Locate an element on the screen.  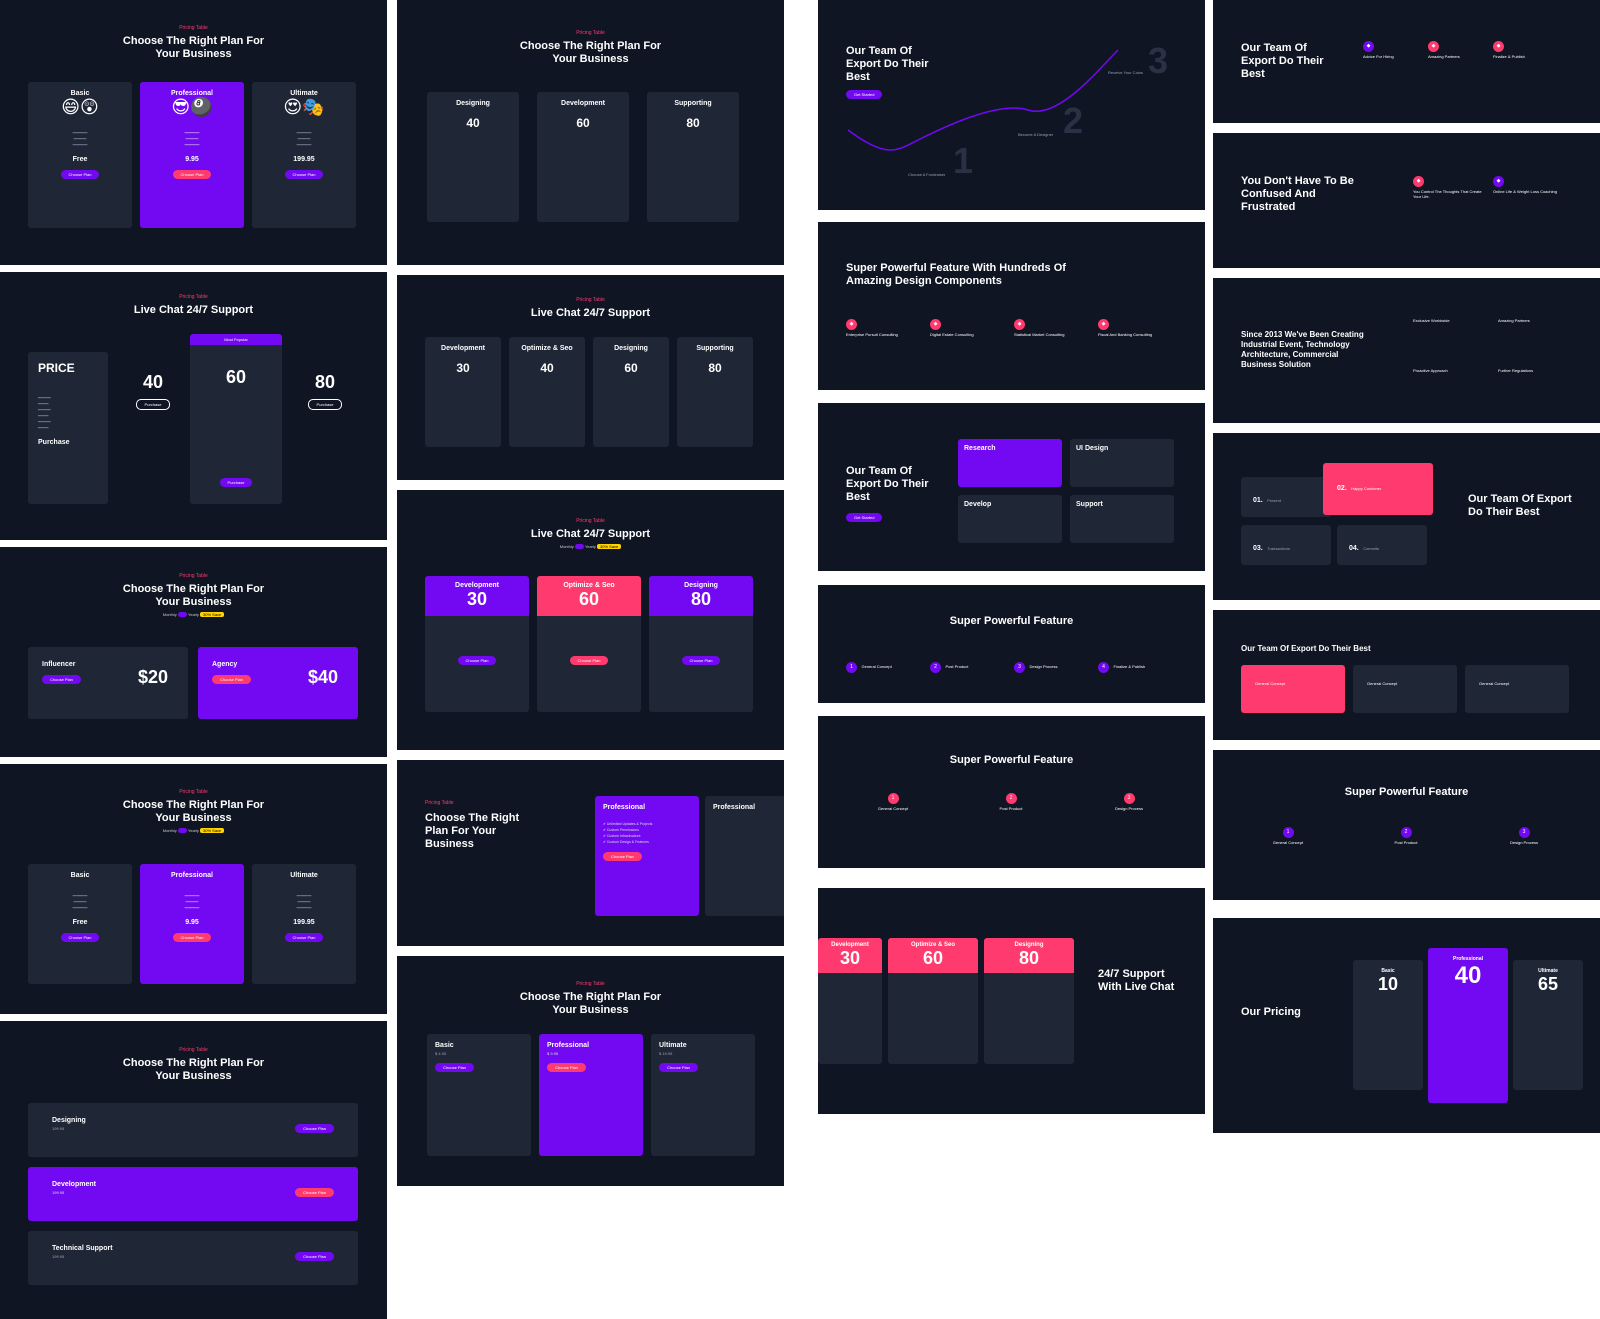
plan-name: Ultimate is located at coordinates (304, 93).